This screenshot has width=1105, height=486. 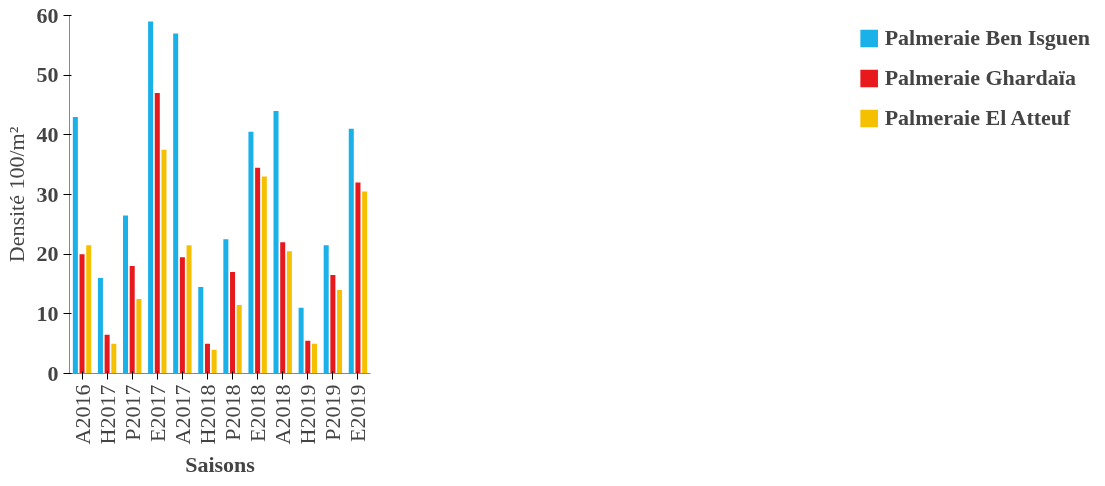 I want to click on y-tick-label: 0, so click(x=53, y=373).